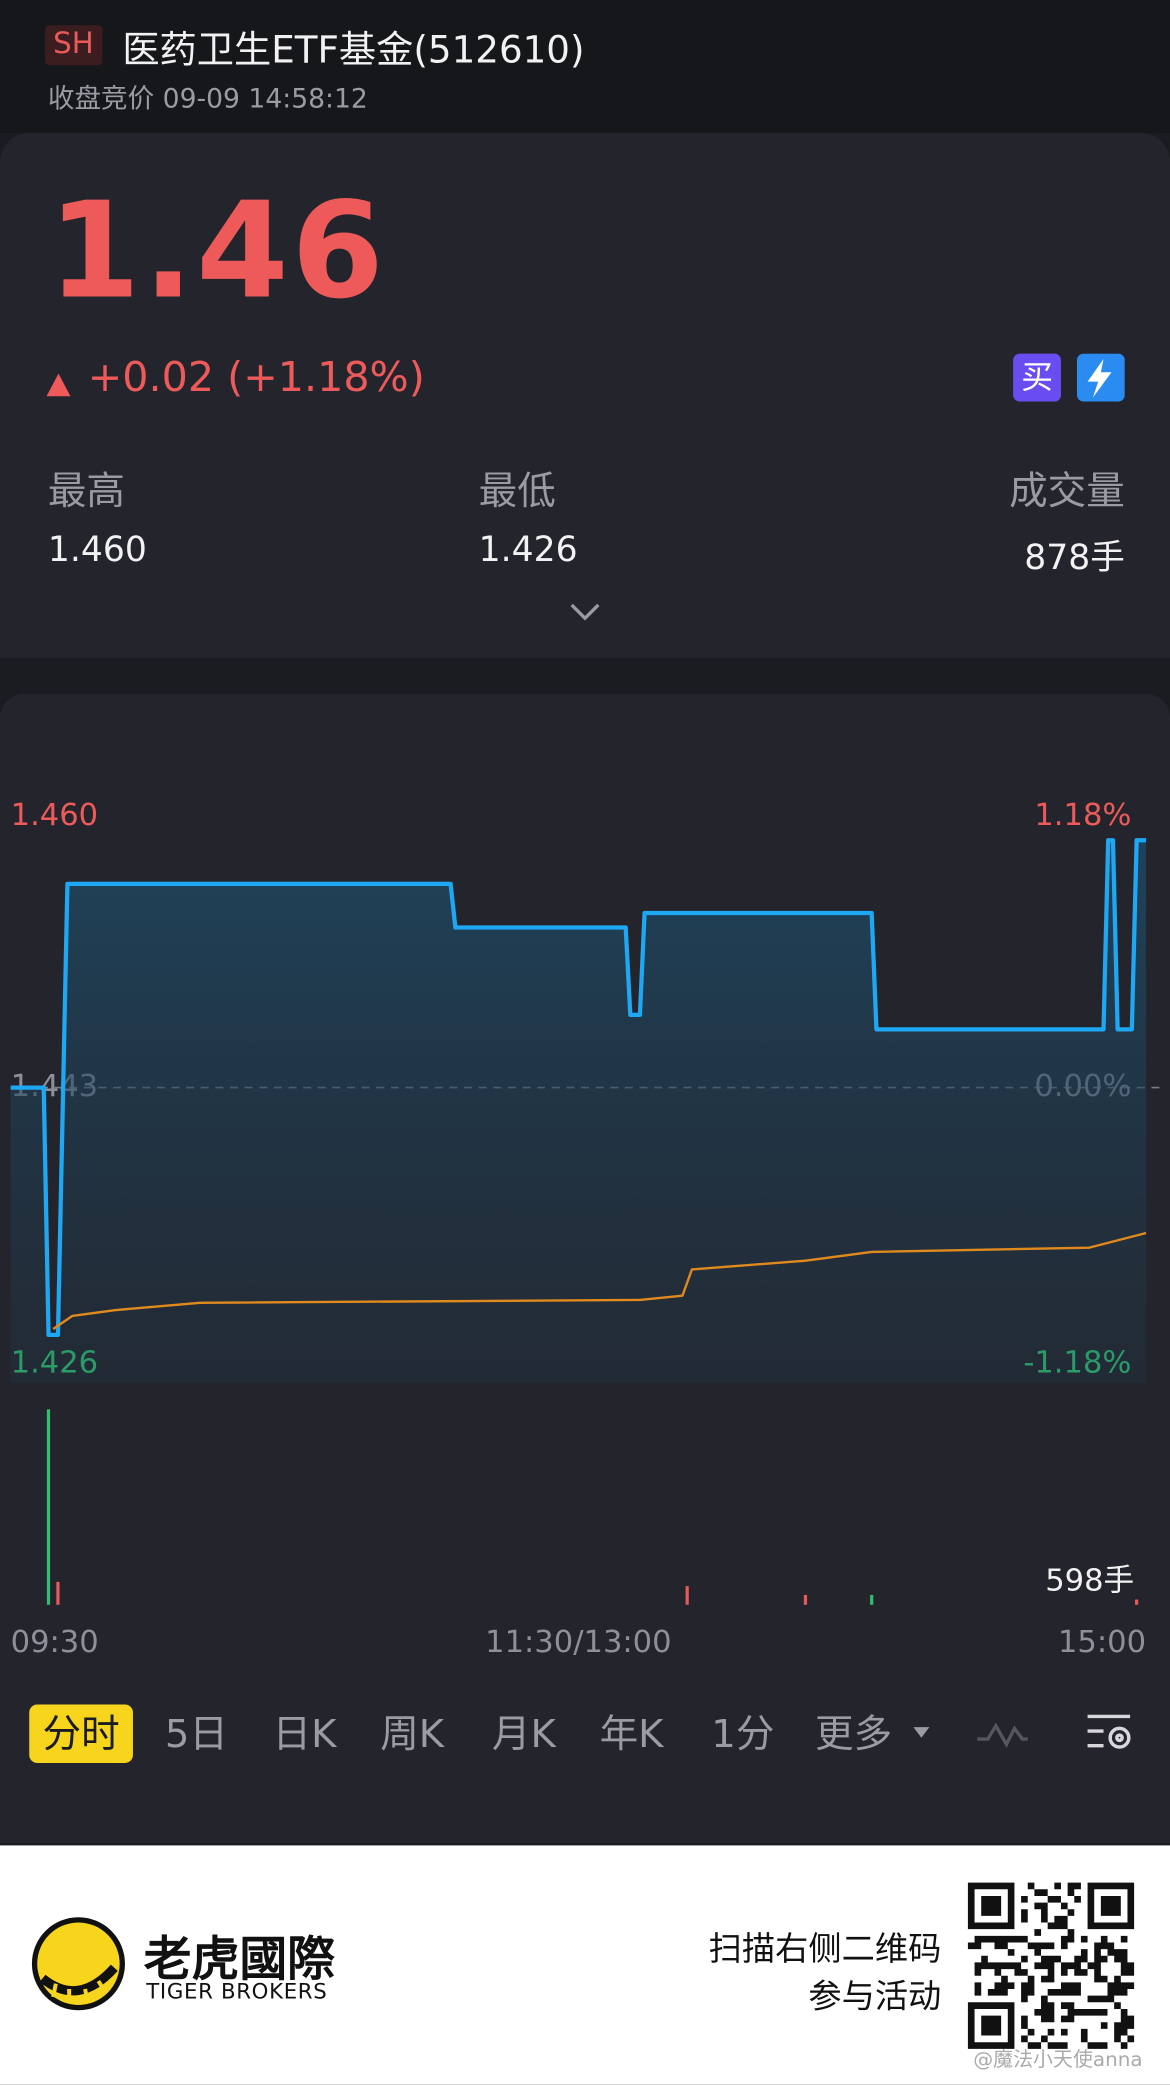  I want to click on tab: 5日, so click(196, 1734).